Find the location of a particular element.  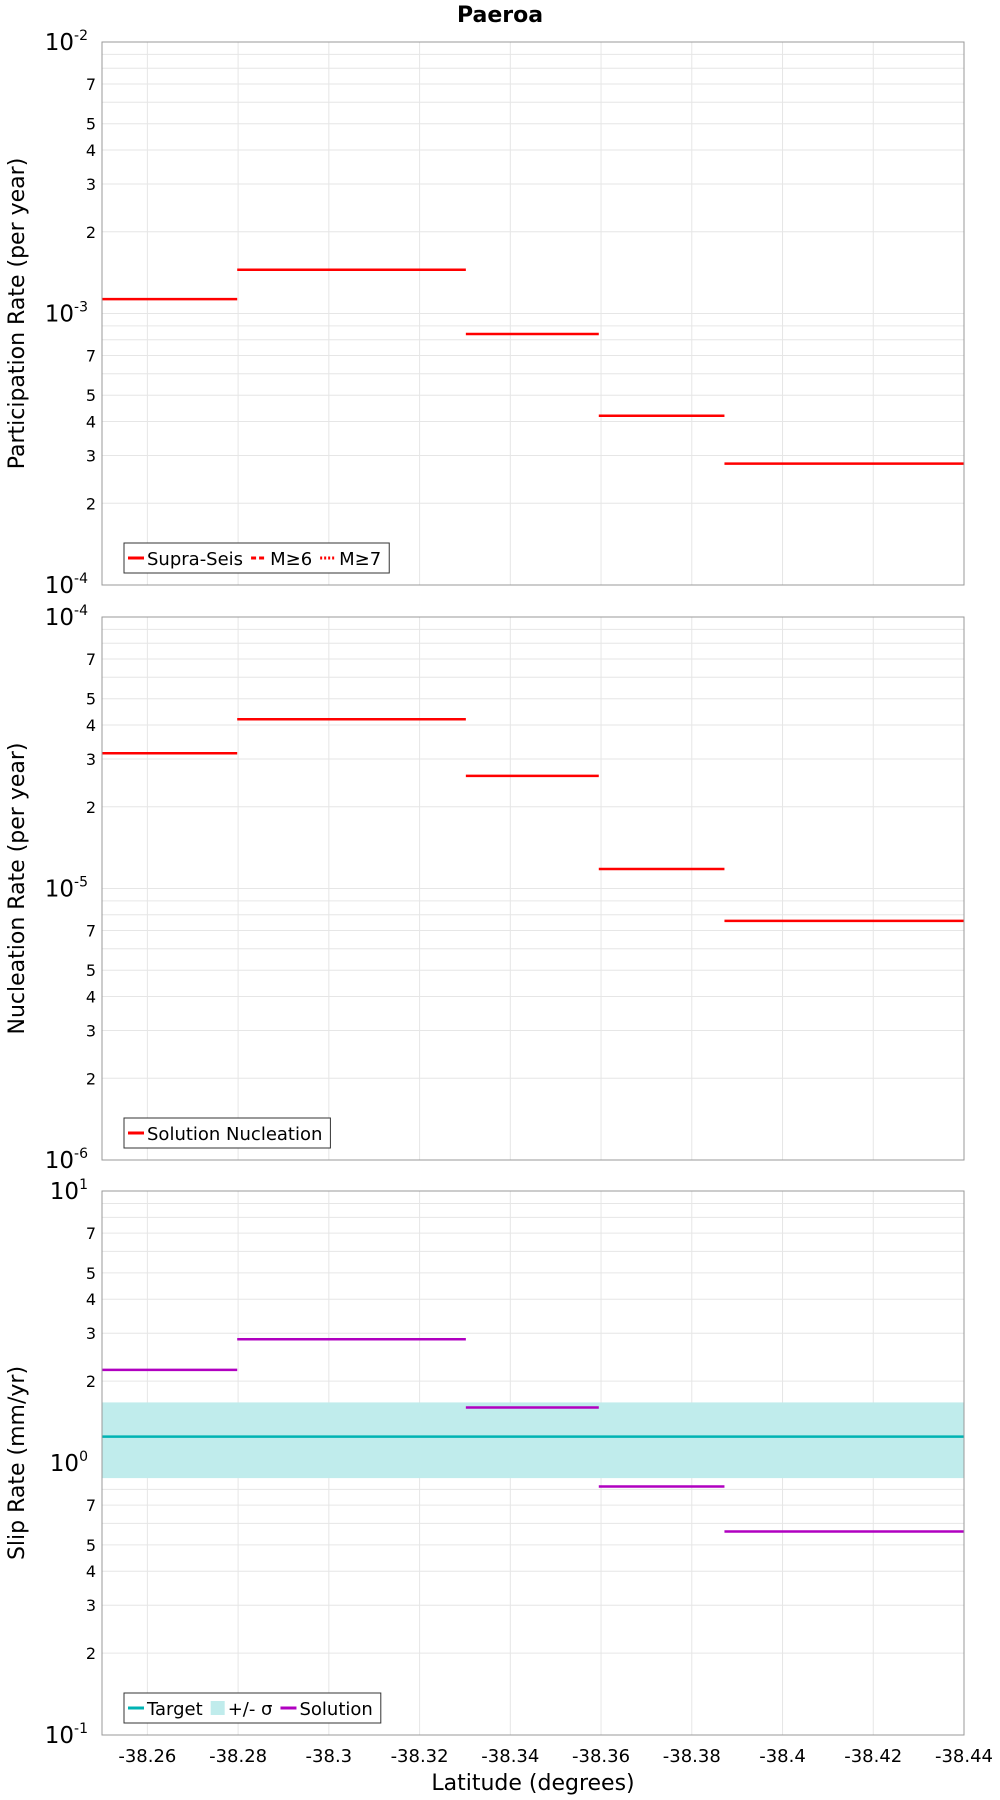

legend-label: Solution Nucleation is located at coordinates (234, 1134).